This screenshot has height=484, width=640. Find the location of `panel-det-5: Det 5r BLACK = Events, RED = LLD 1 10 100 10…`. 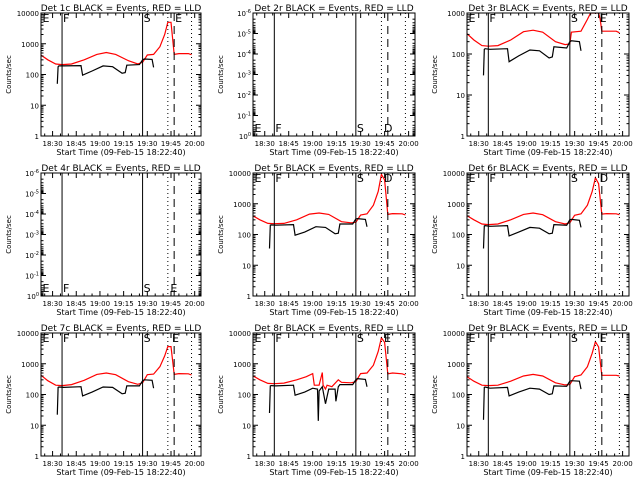

panel-det-5: Det 5r BLACK = Events, RED = LLD 1 10 100 10… is located at coordinates (318, 240).